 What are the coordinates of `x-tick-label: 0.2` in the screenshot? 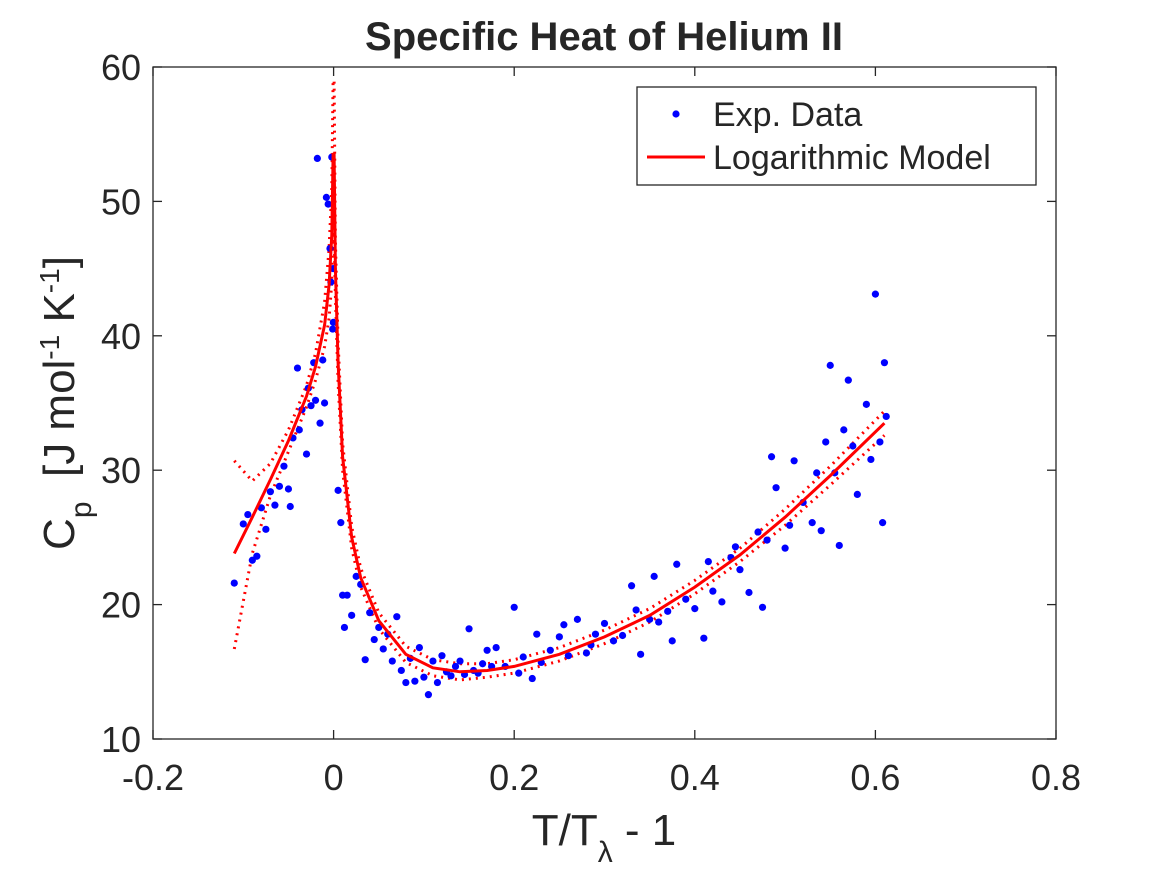 It's located at (514, 777).